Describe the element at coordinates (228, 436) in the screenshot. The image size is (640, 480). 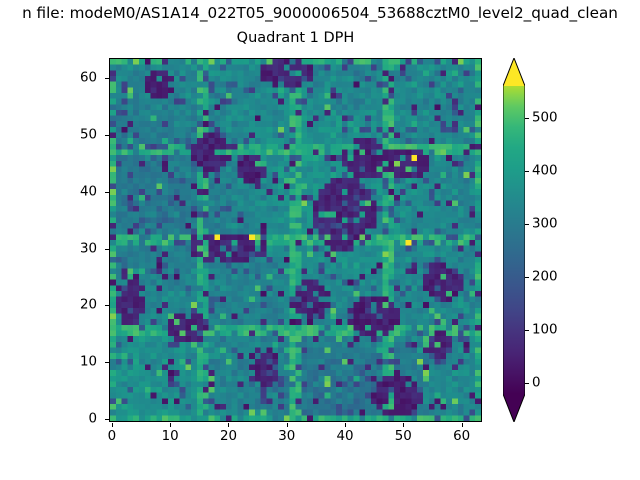
I see `x-tick-label: 20` at that location.